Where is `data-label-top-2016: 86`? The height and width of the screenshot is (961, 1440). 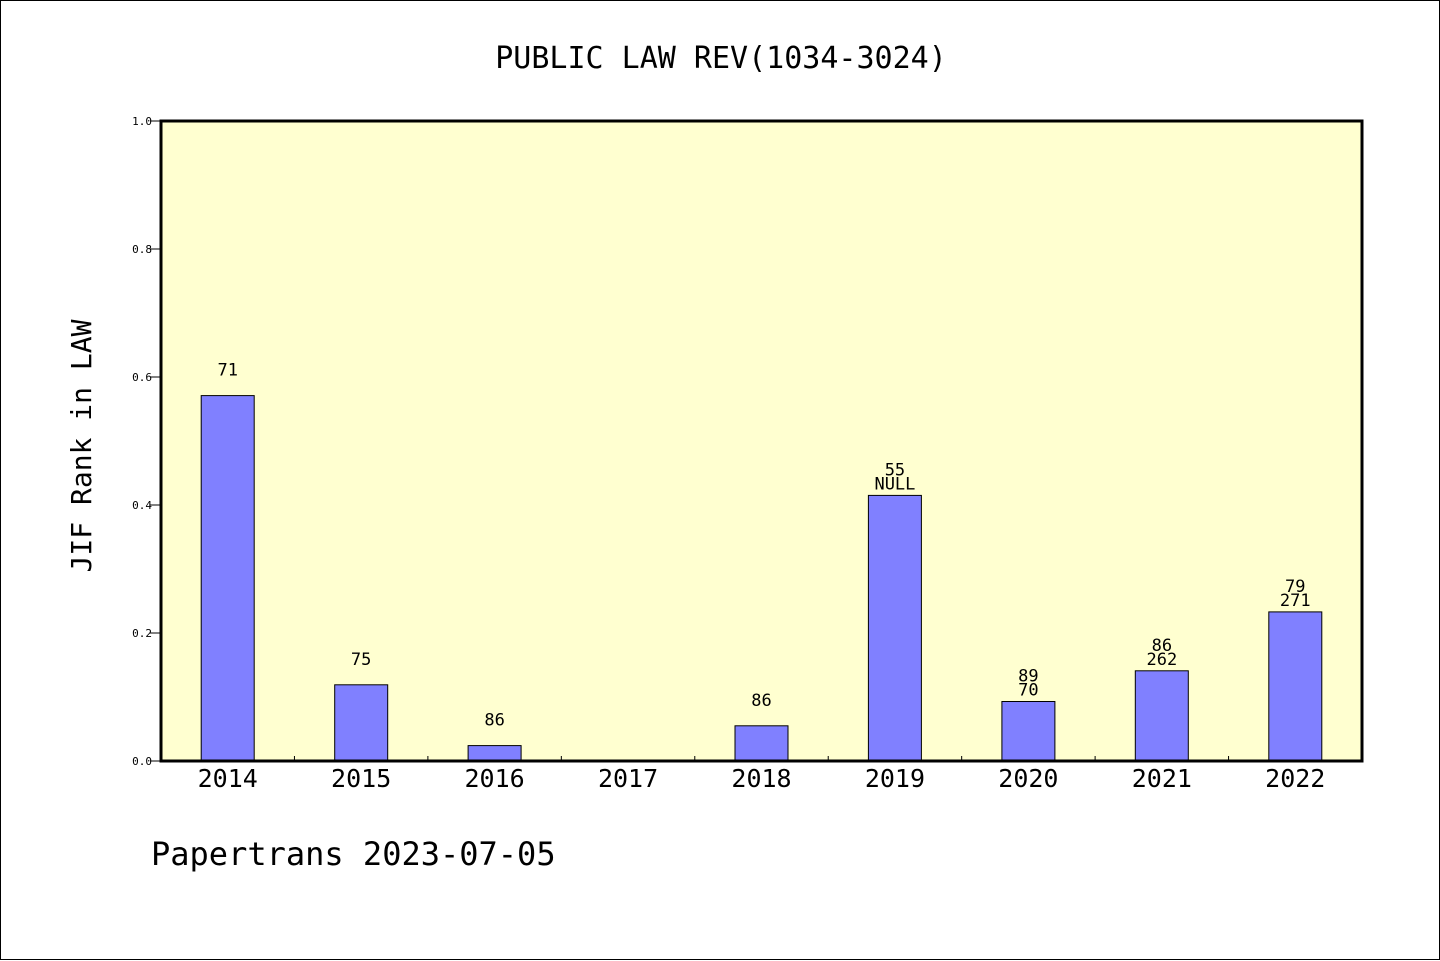
data-label-top-2016: 86 is located at coordinates (494, 721).